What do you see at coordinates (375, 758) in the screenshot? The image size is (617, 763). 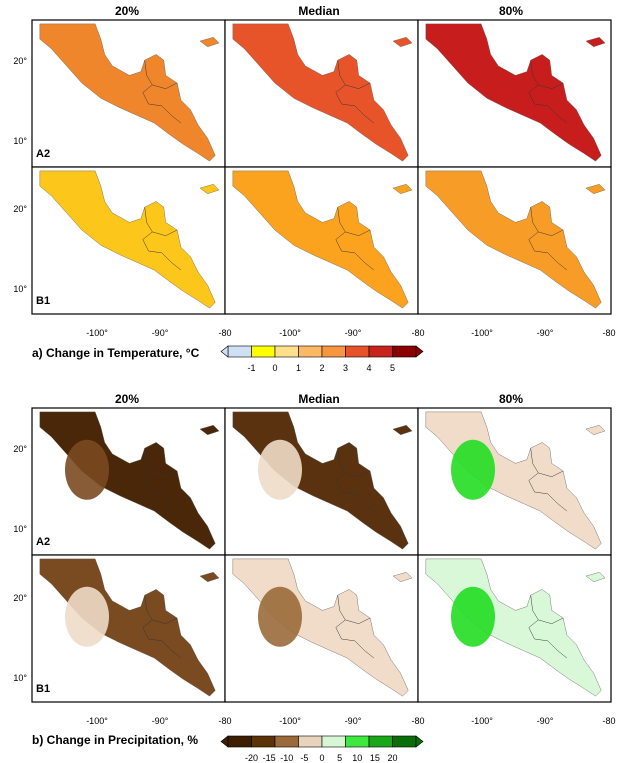 I see `colorbar-tick-label: 15` at bounding box center [375, 758].